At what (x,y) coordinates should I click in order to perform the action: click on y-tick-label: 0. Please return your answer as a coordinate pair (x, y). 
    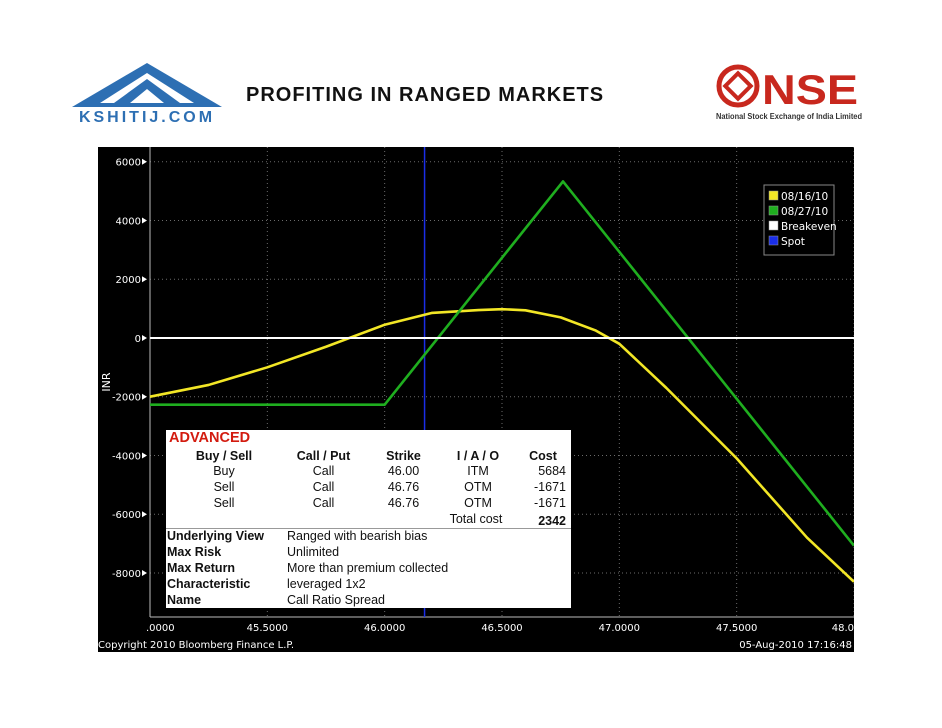
    Looking at the image, I should click on (138, 339).